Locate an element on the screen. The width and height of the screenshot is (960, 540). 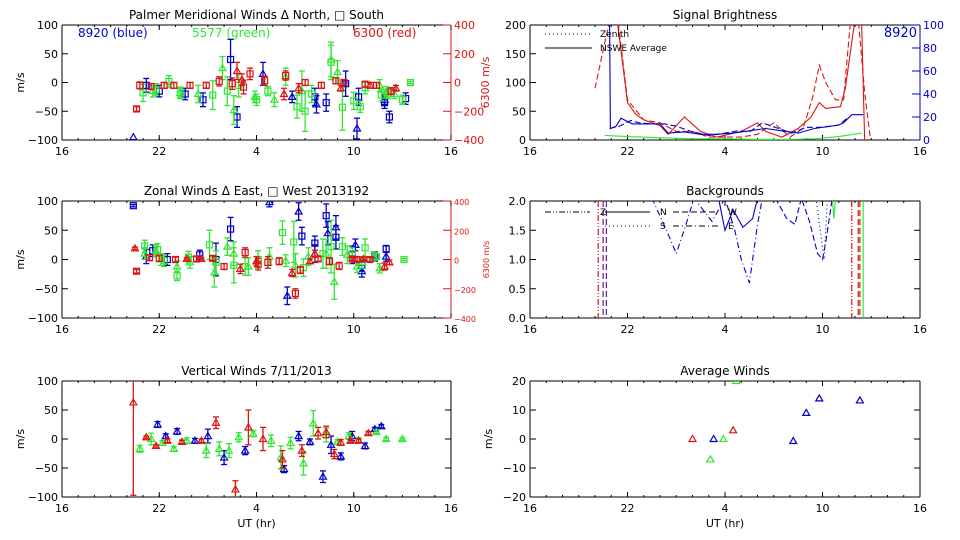
annotation-green: 5577 (green) is located at coordinates (231, 33).